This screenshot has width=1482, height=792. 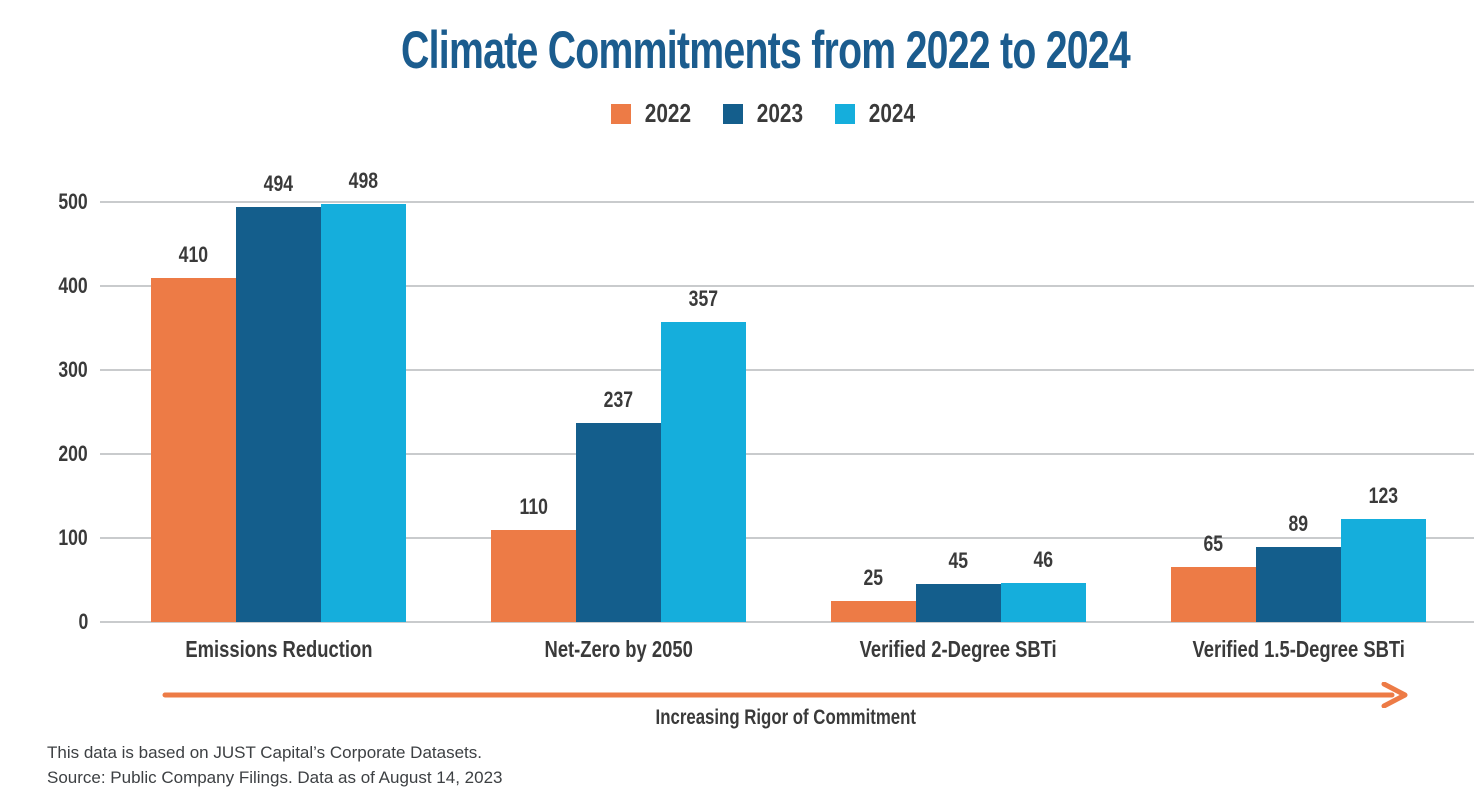 I want to click on bar-value-text: 123, so click(x=1383, y=495).